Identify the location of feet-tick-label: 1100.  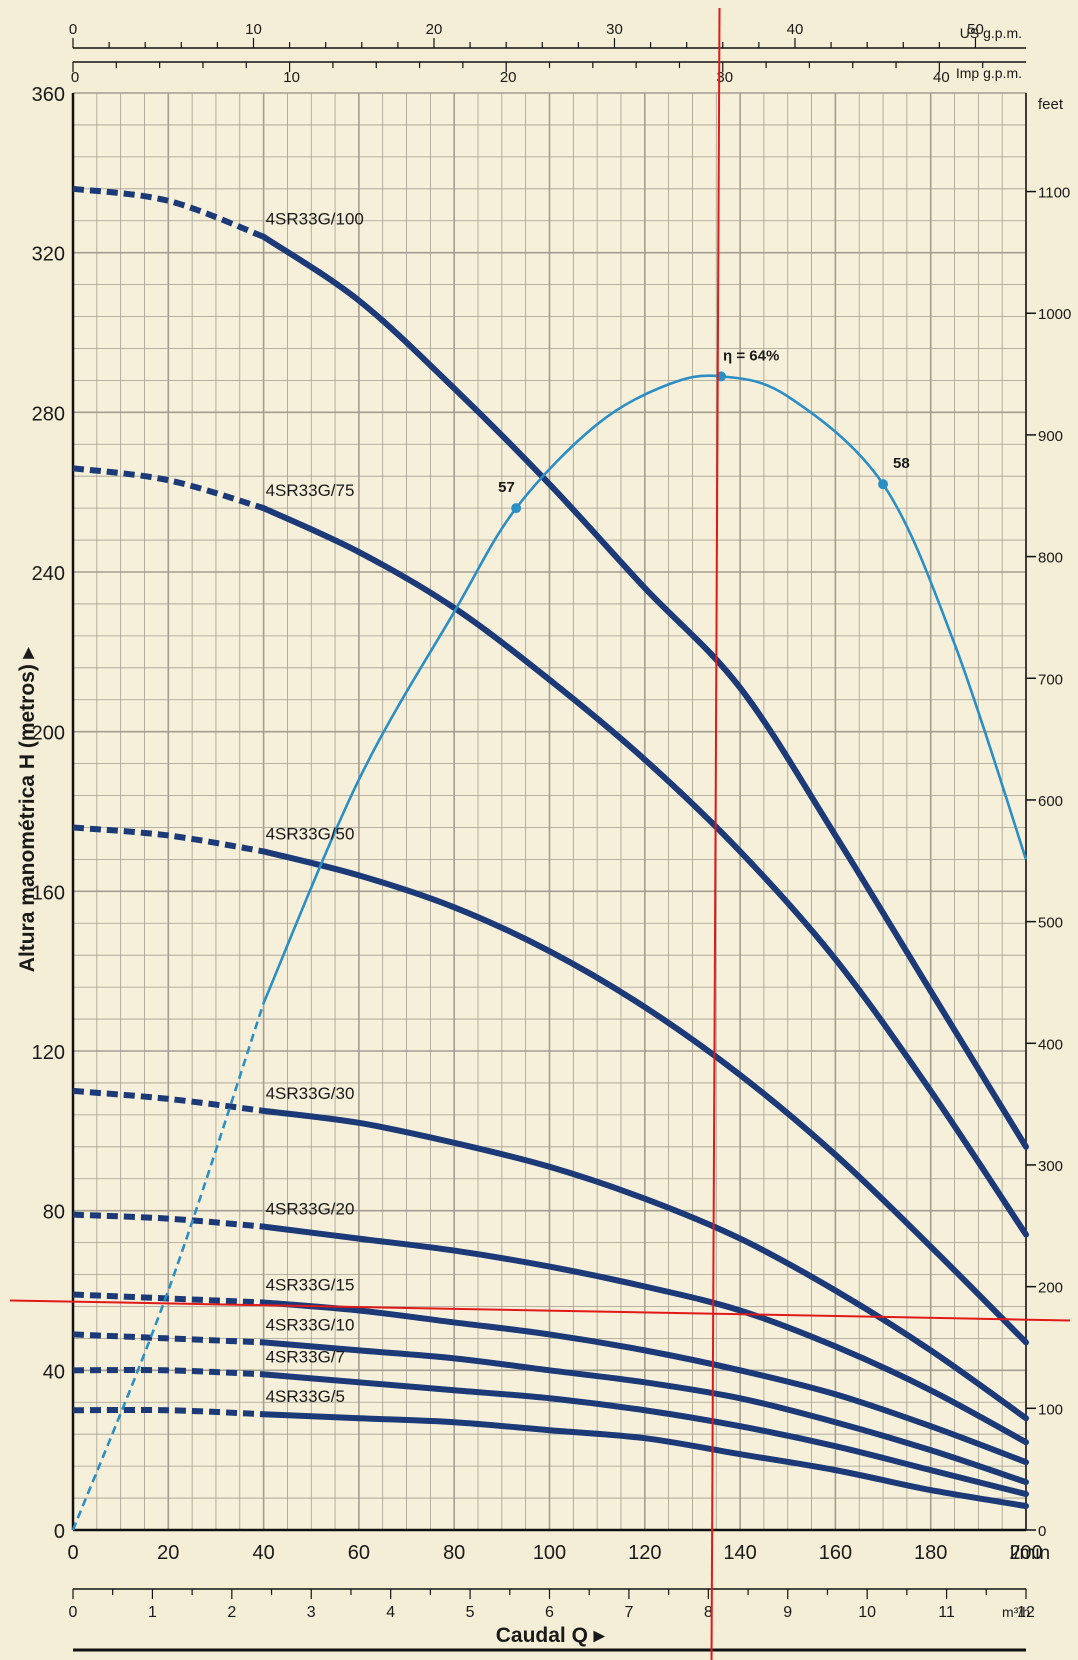
(1054, 193).